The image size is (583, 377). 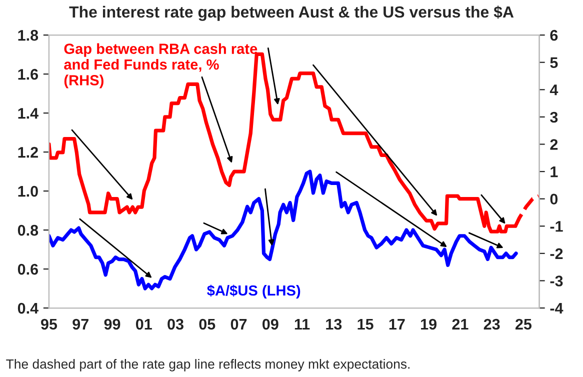 I want to click on x-tick-label: 97, so click(x=80, y=324).